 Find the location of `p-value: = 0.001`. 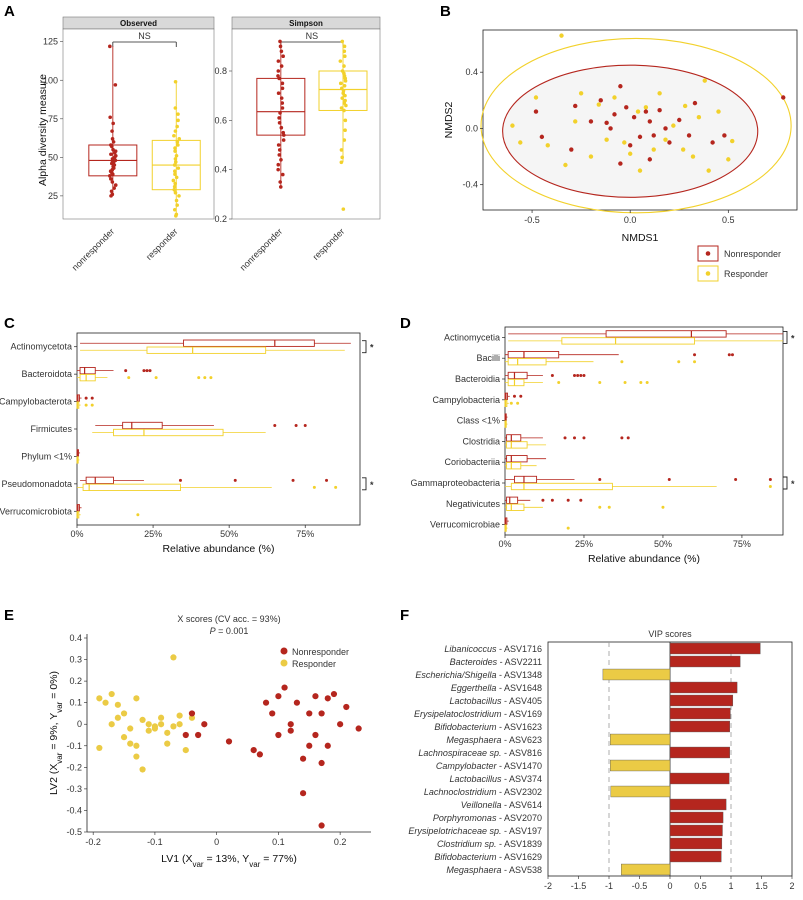

p-value: = 0.001 is located at coordinates (232, 631).